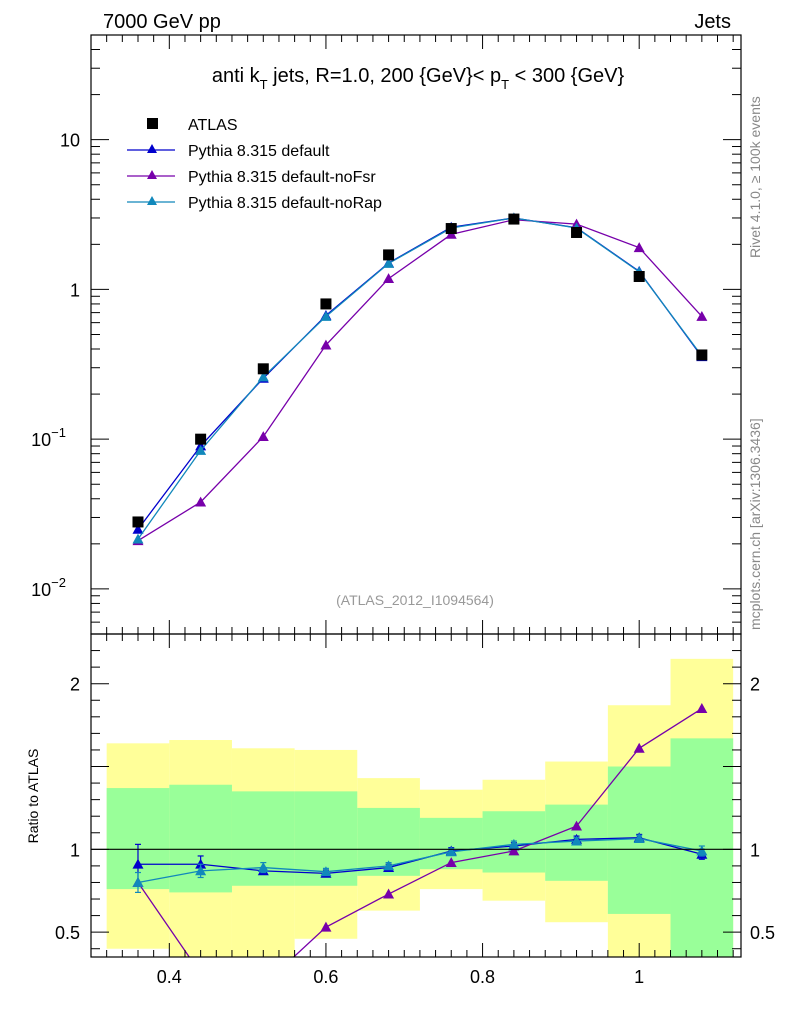  I want to click on legend-marker-default, so click(152, 148).